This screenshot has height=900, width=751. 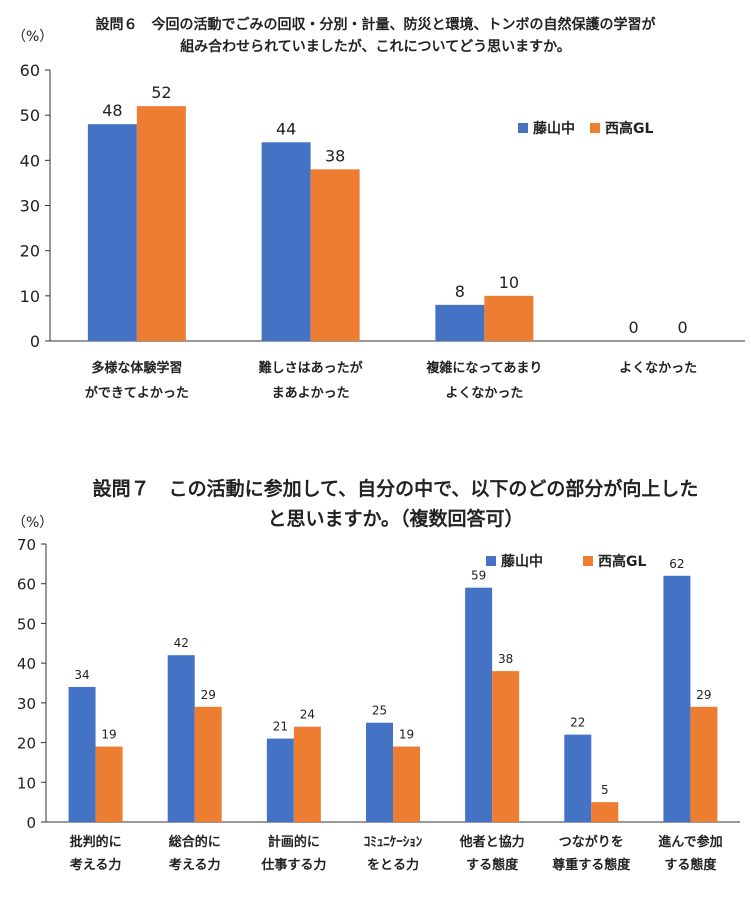 I want to click on data-label: 10, so click(x=509, y=282).